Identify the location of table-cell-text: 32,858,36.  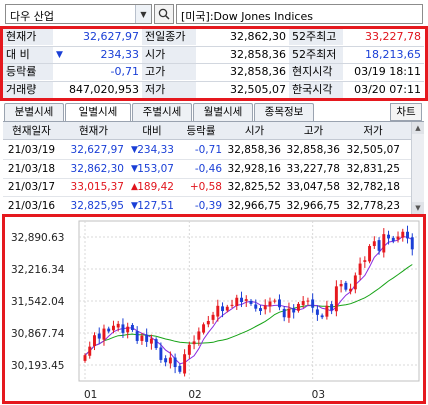
(313, 150).